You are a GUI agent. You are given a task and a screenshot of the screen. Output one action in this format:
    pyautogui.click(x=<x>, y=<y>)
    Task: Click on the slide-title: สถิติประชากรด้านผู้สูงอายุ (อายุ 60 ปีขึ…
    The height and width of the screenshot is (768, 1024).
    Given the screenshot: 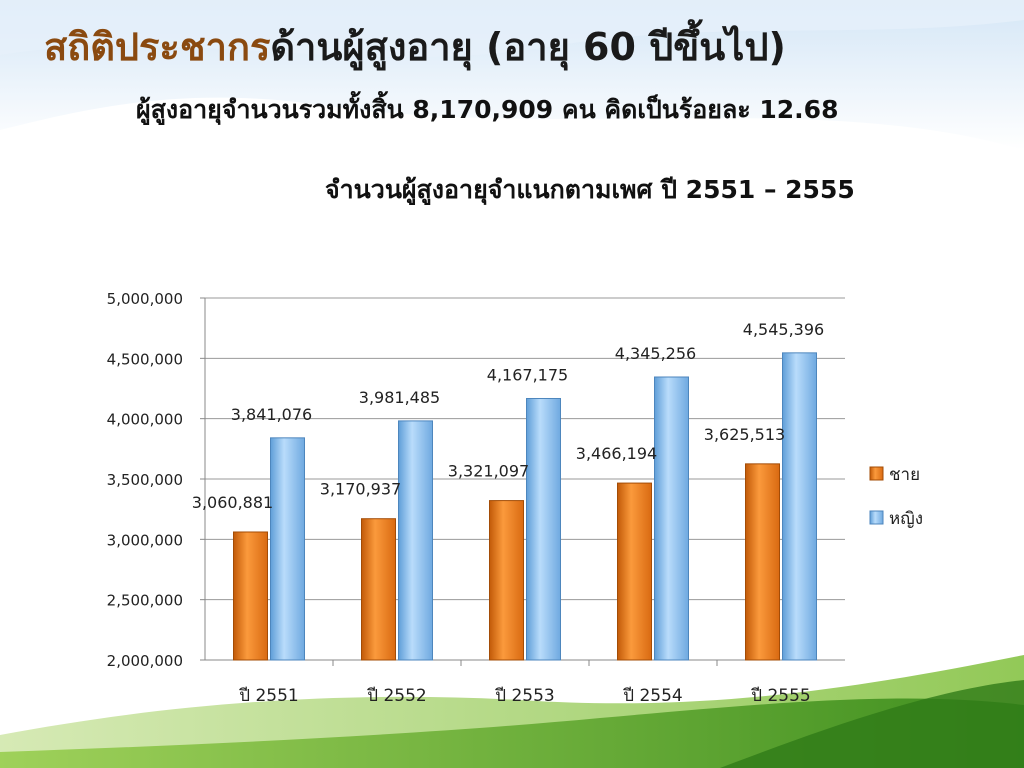 What is the action you would take?
    pyautogui.click(x=415, y=46)
    